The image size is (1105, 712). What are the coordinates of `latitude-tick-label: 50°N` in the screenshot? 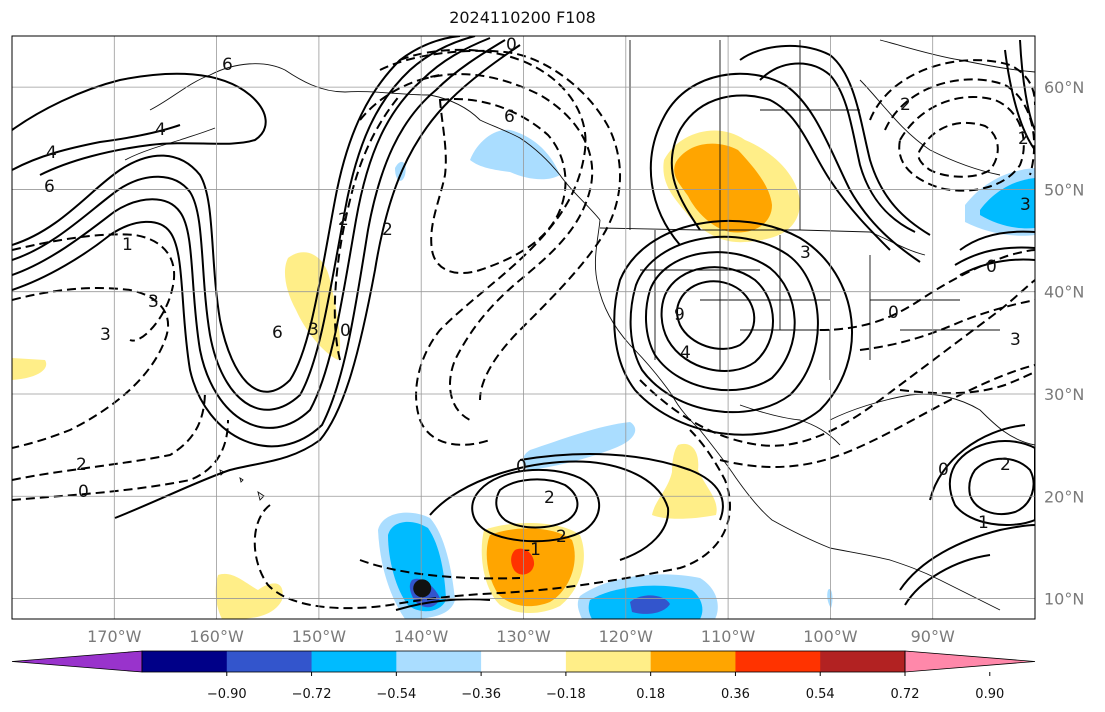 It's located at (1064, 189).